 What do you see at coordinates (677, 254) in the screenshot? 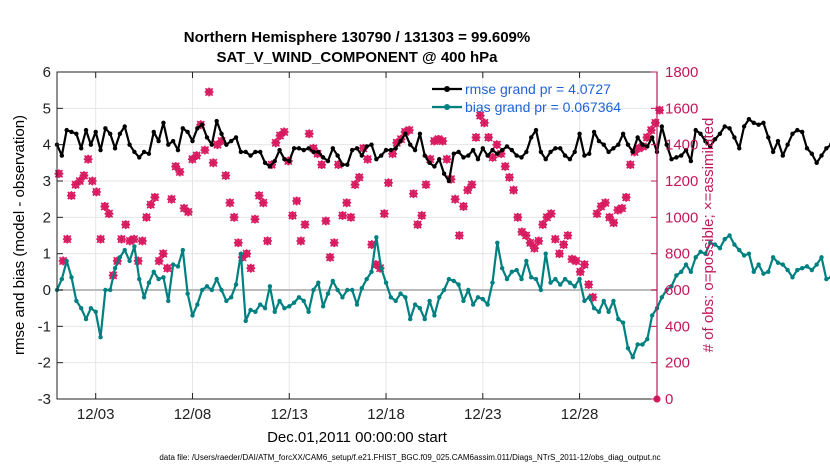
I see `y-right-tick-label: 800` at bounding box center [677, 254].